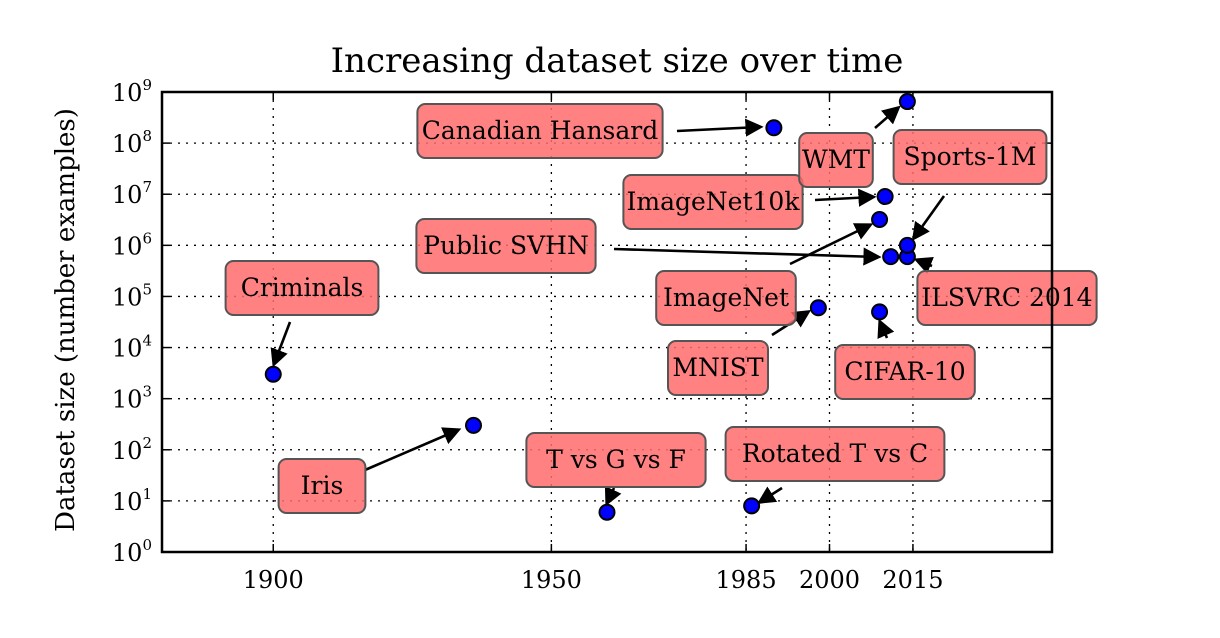  Describe the element at coordinates (132, 193) in the screenshot. I see `y-tick-label: 10⁷` at that location.